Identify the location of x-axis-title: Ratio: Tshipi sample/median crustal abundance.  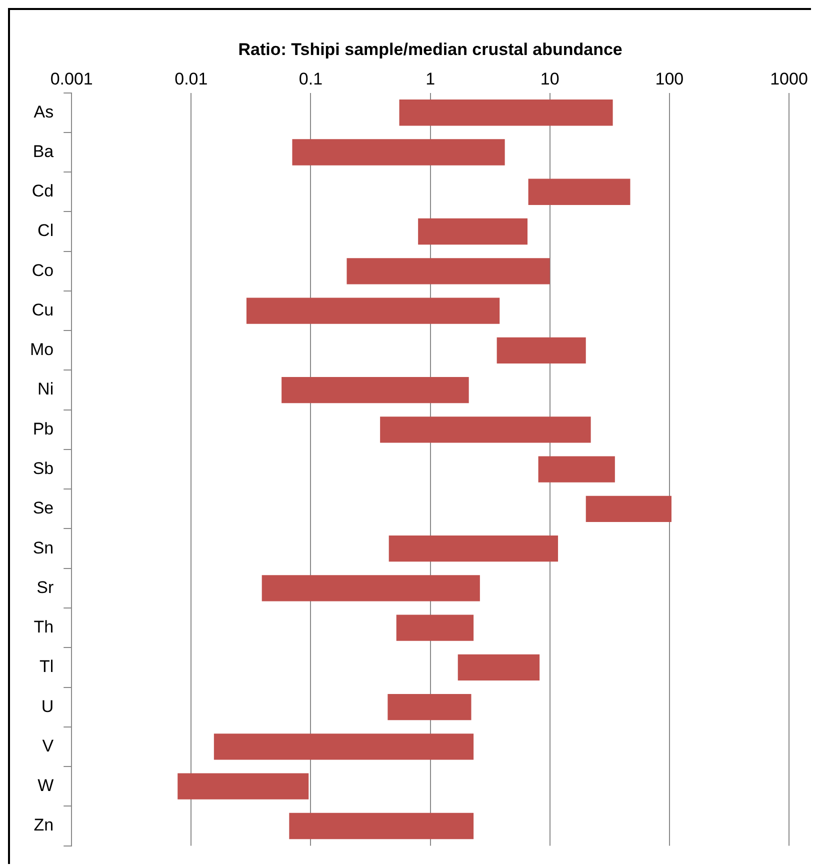
(430, 49).